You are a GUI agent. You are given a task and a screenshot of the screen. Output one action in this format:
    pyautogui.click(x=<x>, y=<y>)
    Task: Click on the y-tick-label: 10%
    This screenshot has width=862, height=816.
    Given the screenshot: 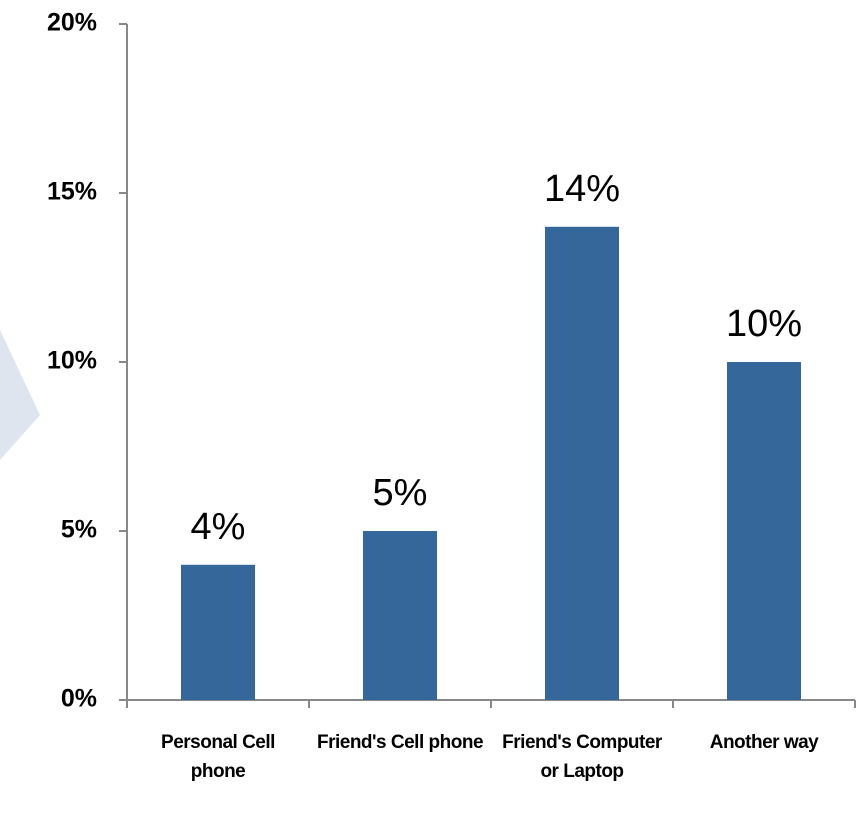 What is the action you would take?
    pyautogui.click(x=72, y=361)
    